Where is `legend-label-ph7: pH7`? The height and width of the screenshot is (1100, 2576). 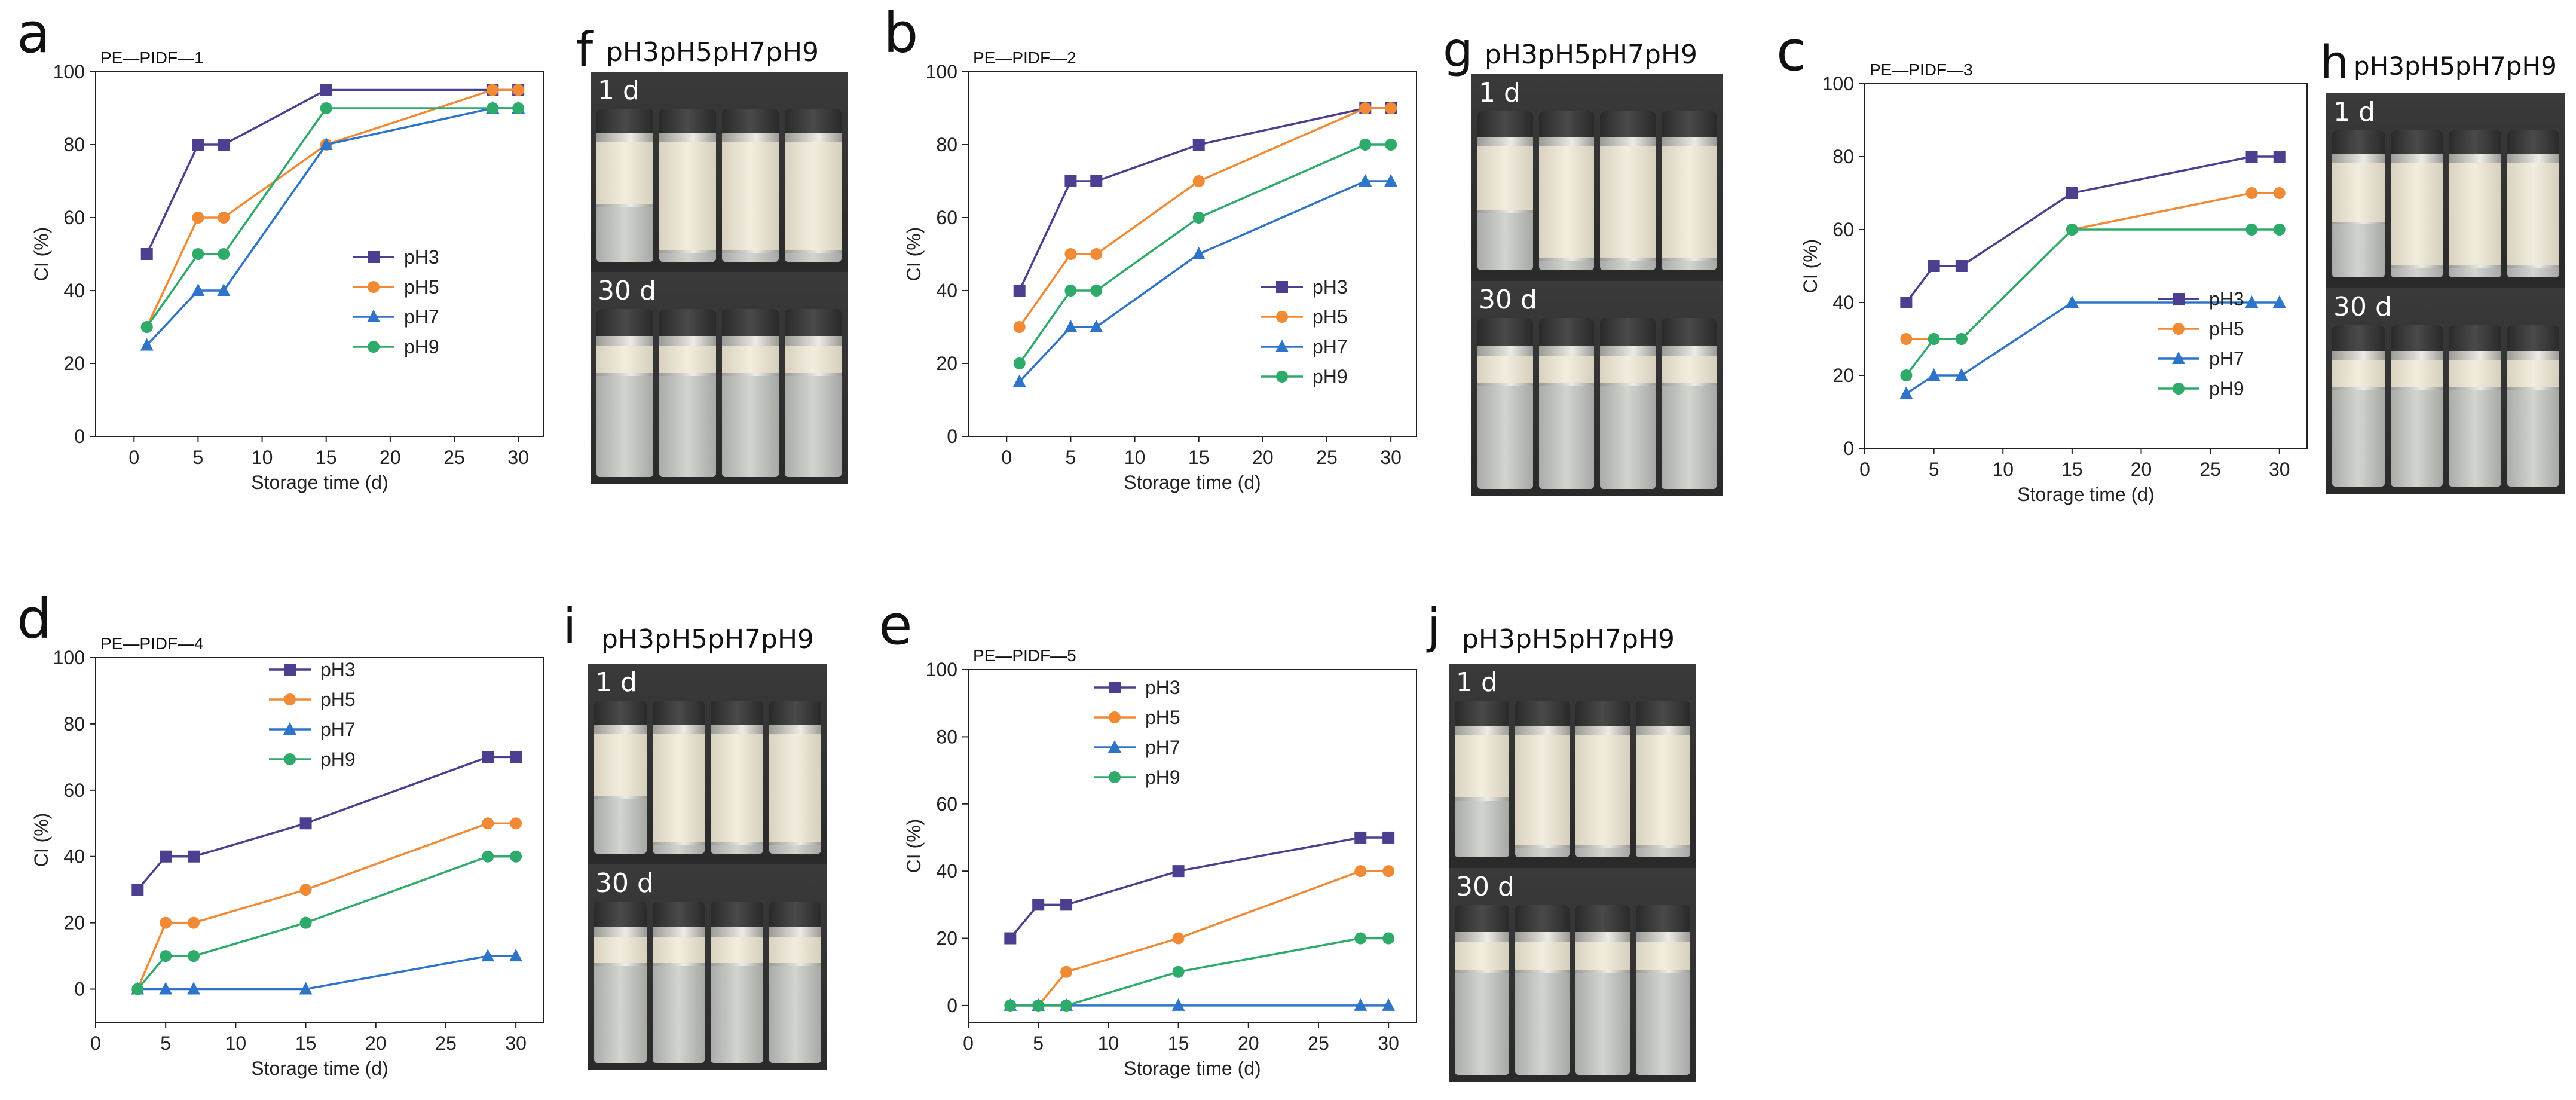
legend-label-ph7: pH7 is located at coordinates (338, 729).